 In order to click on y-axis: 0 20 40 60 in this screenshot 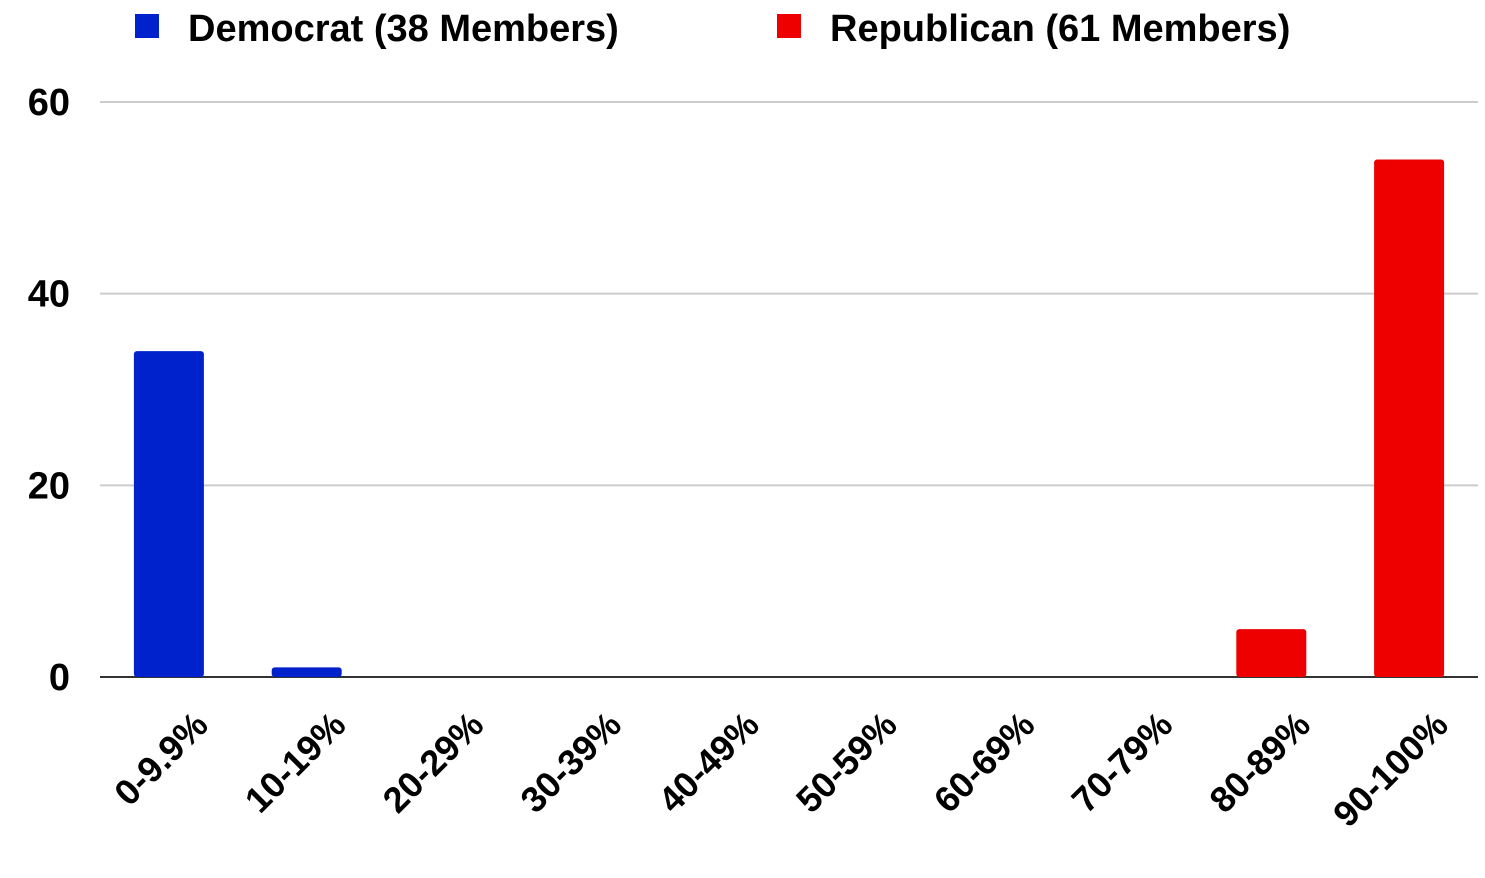, I will do `click(49, 390)`.